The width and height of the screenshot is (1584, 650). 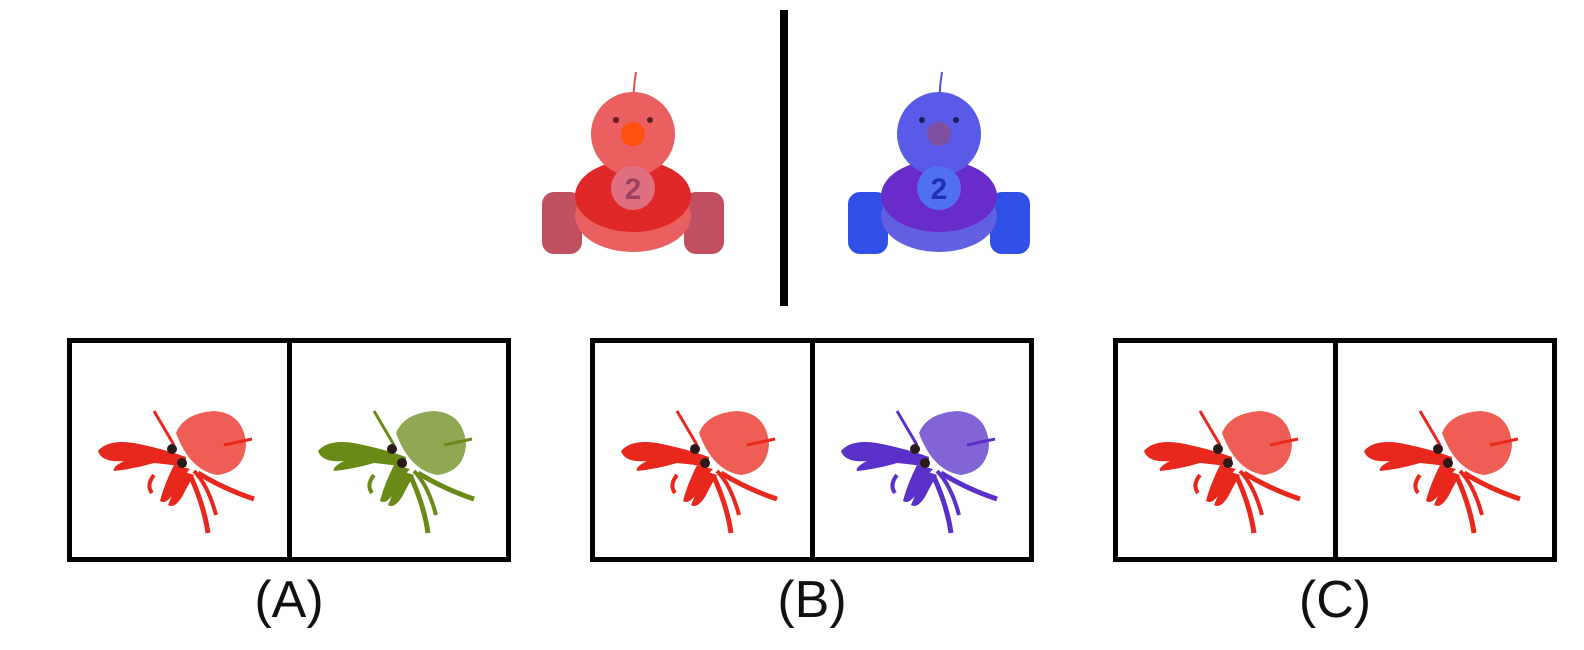 I want to click on option-b-panel, so click(x=812, y=450).